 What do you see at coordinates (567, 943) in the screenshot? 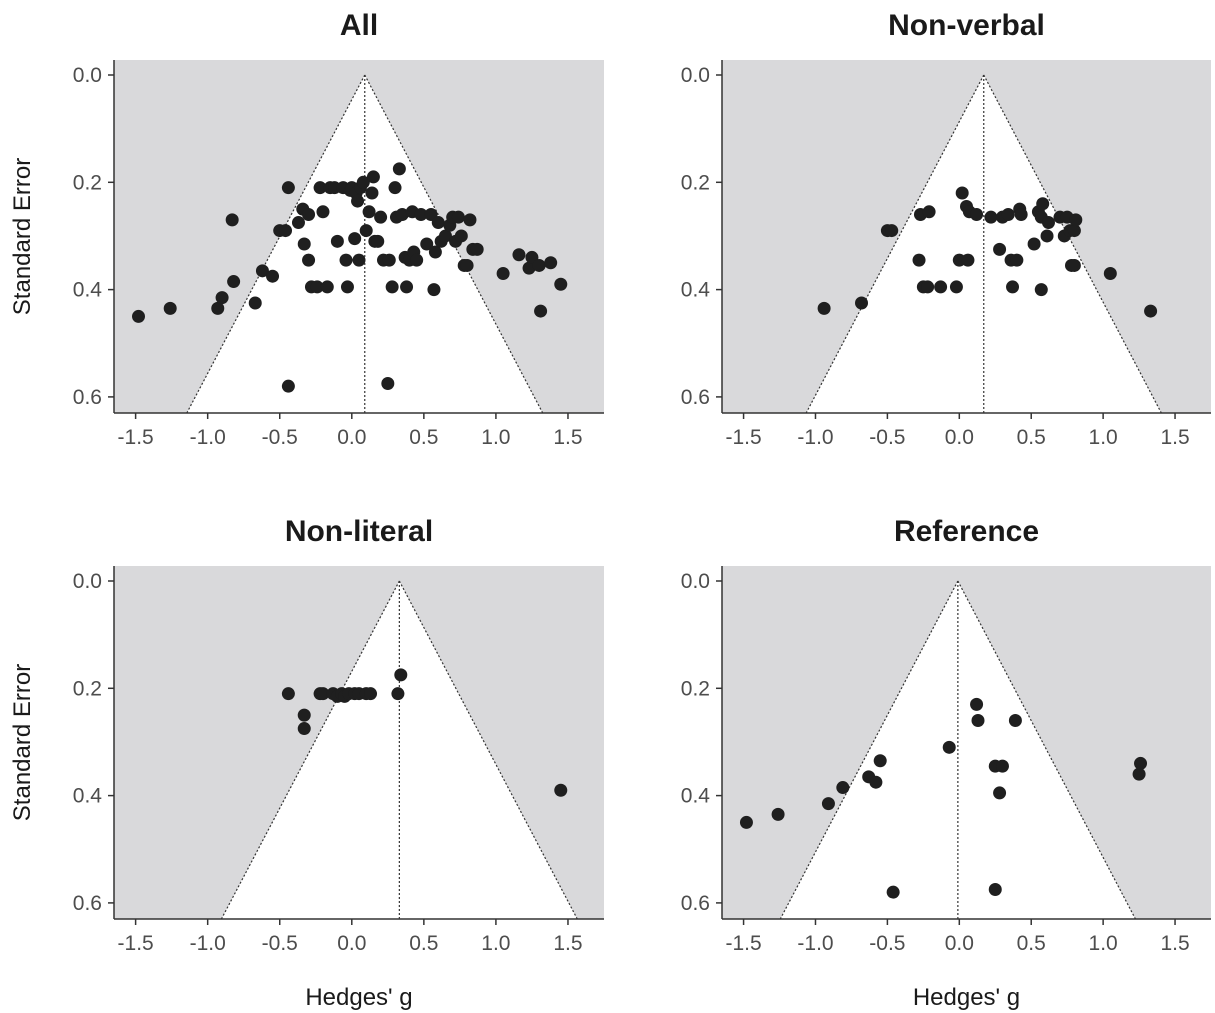
I see `x-tick-label: 1.5` at bounding box center [567, 943].